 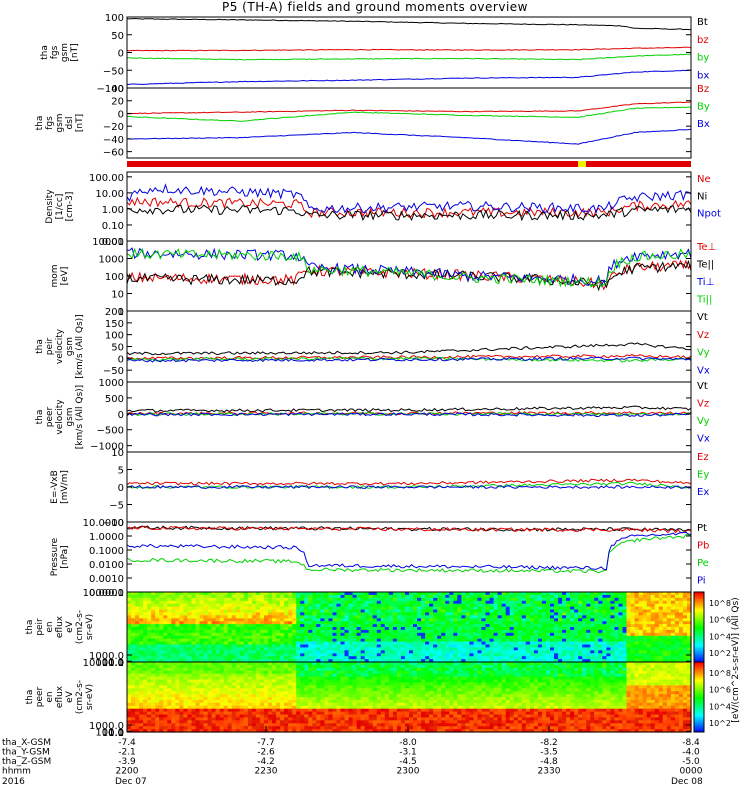 I want to click on y-tick-label: 150, so click(x=114, y=324).